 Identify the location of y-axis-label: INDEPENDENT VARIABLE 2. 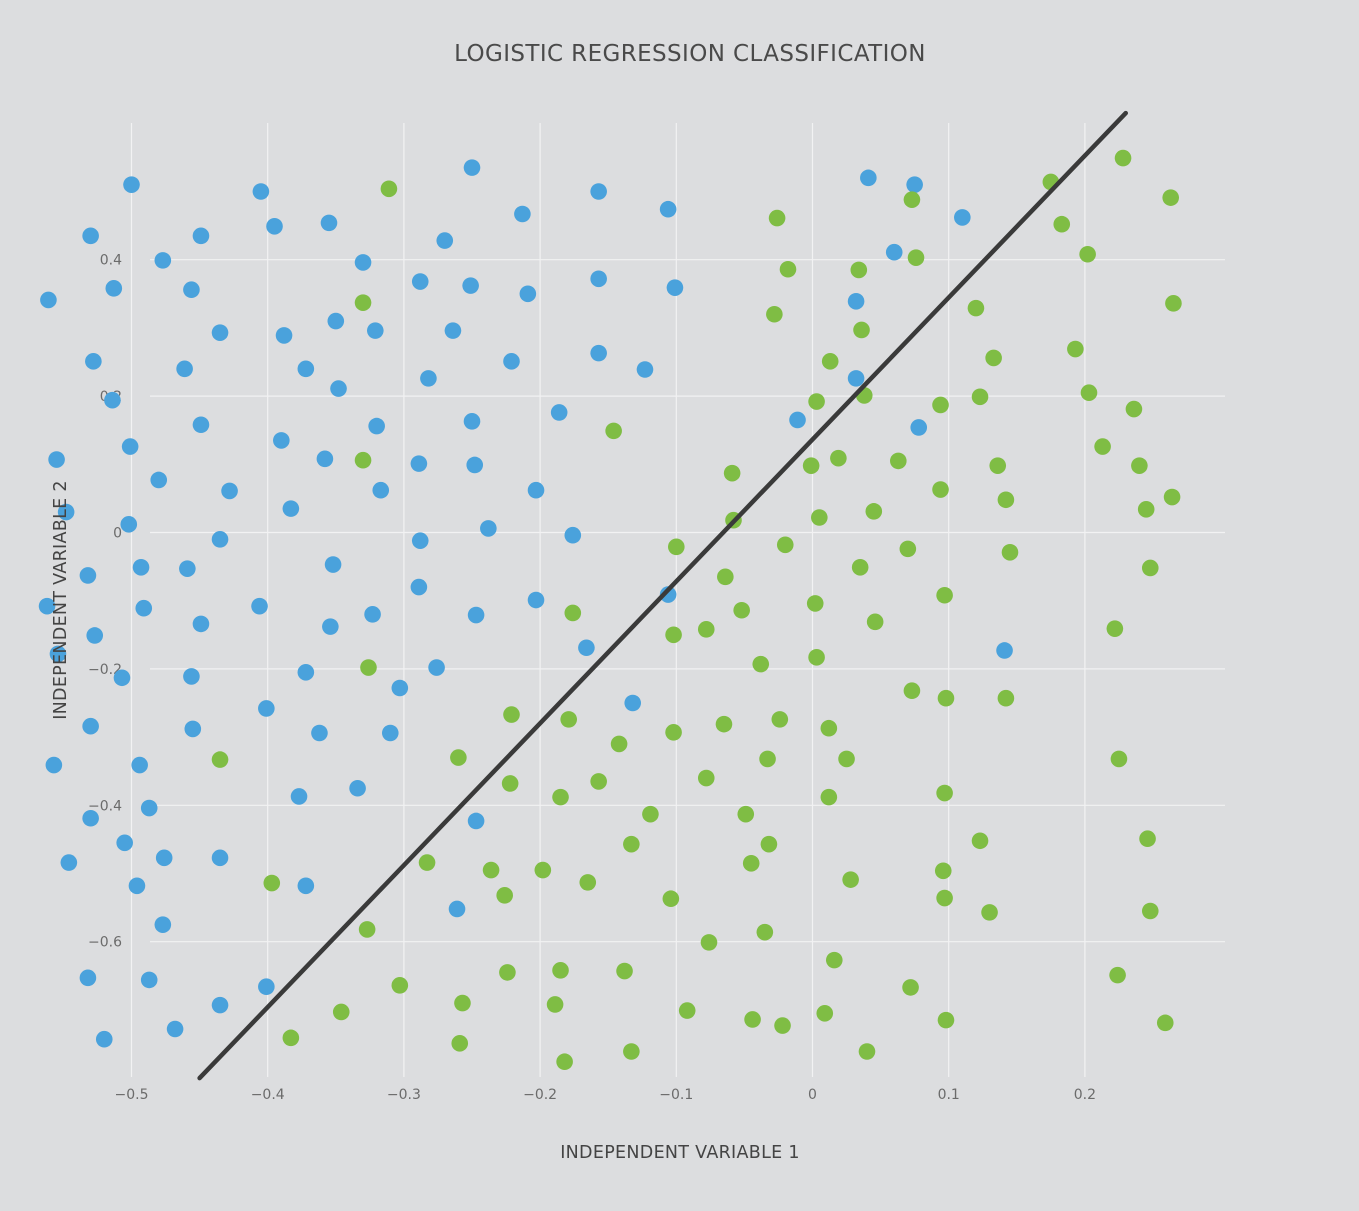
(61, 600).